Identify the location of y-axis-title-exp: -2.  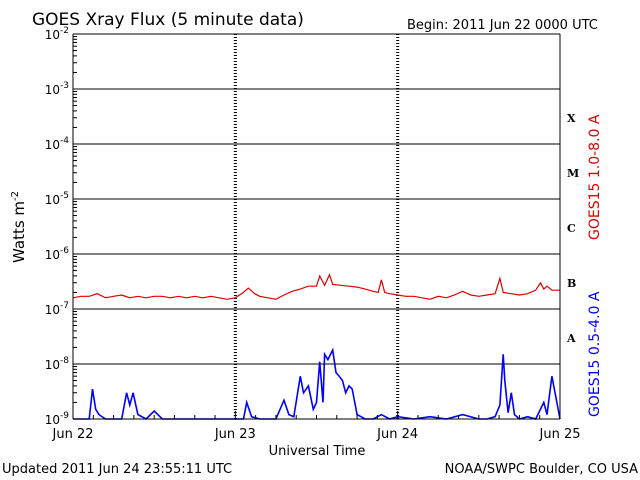
(15, 196).